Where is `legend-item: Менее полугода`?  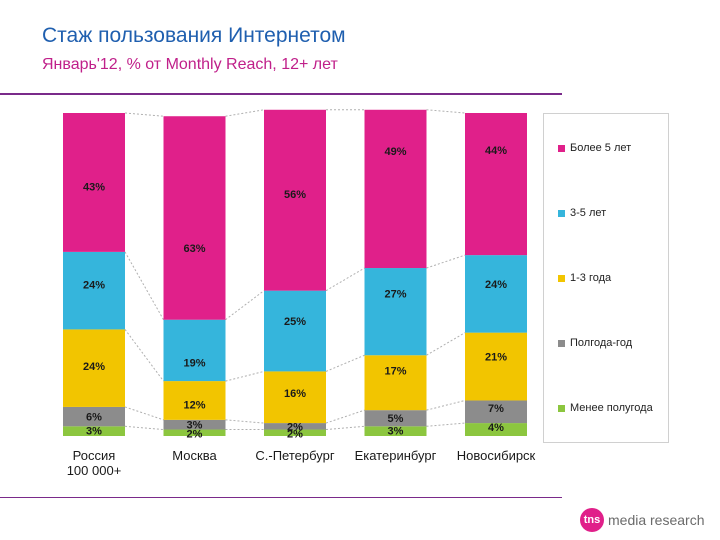
legend-item: Менее полугода is located at coordinates (605, 408).